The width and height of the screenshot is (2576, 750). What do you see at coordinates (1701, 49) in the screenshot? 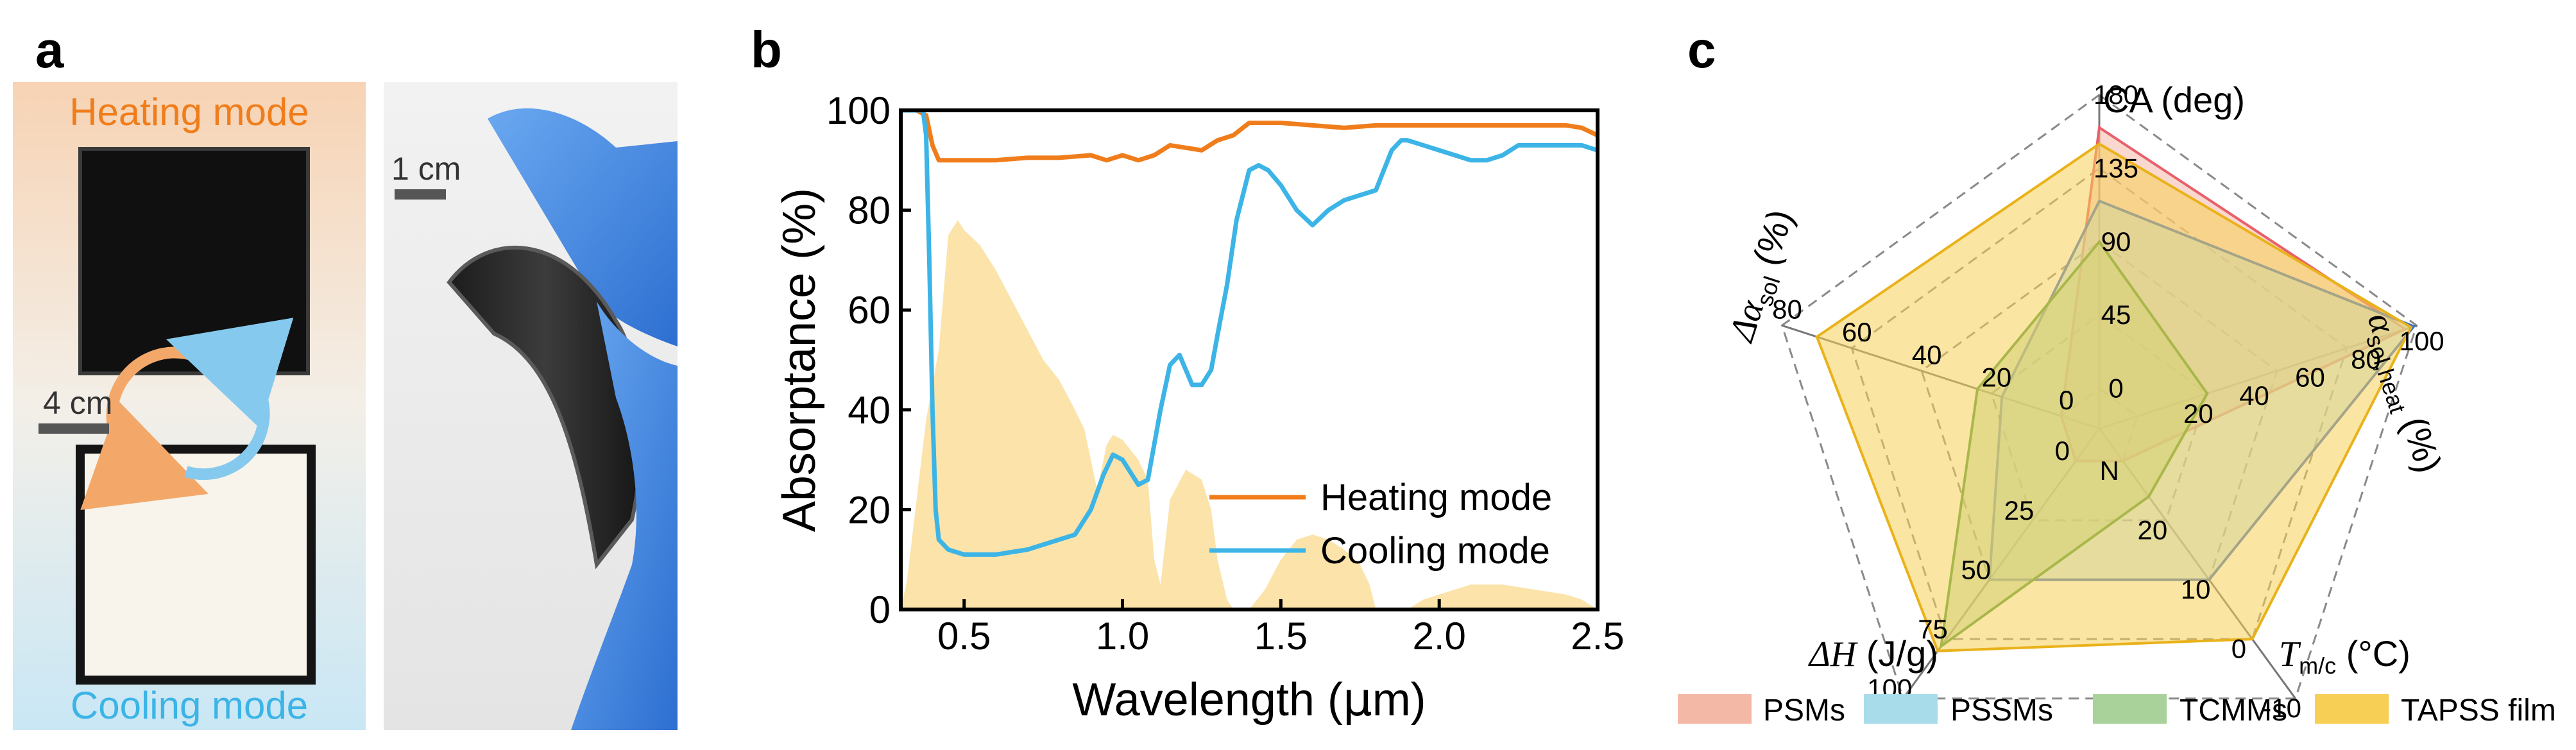
I see `panel-c-letter: c` at bounding box center [1701, 49].